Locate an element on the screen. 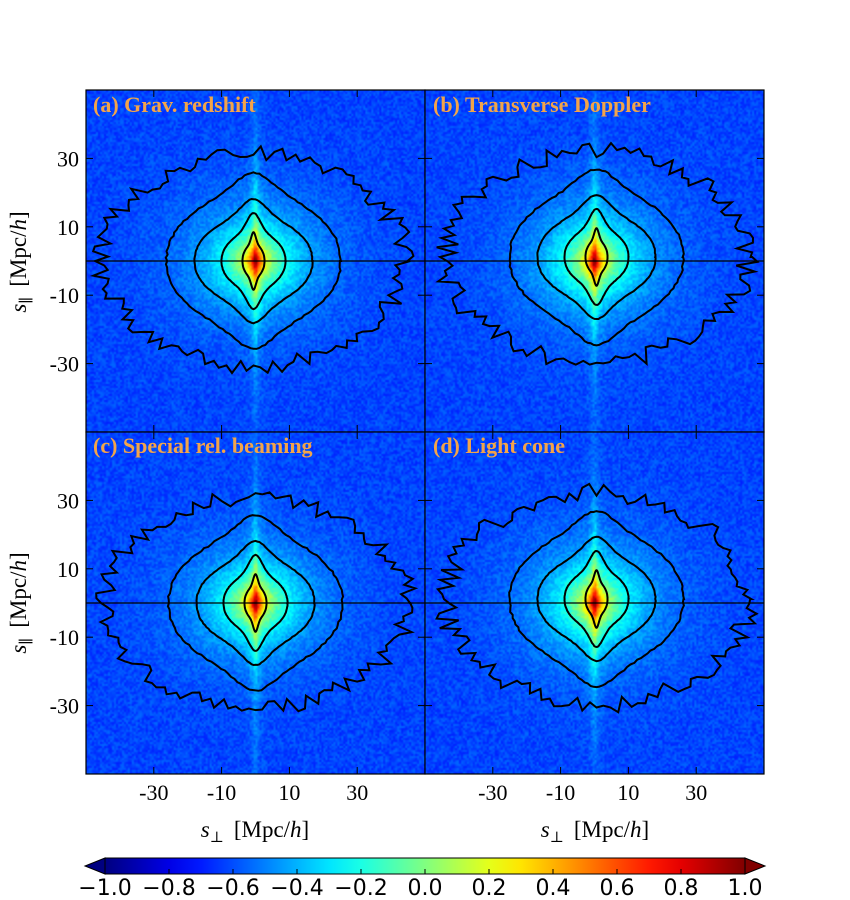  y-axis-label-bottom: s∥ [Mpc/h] is located at coordinates (20, 602).